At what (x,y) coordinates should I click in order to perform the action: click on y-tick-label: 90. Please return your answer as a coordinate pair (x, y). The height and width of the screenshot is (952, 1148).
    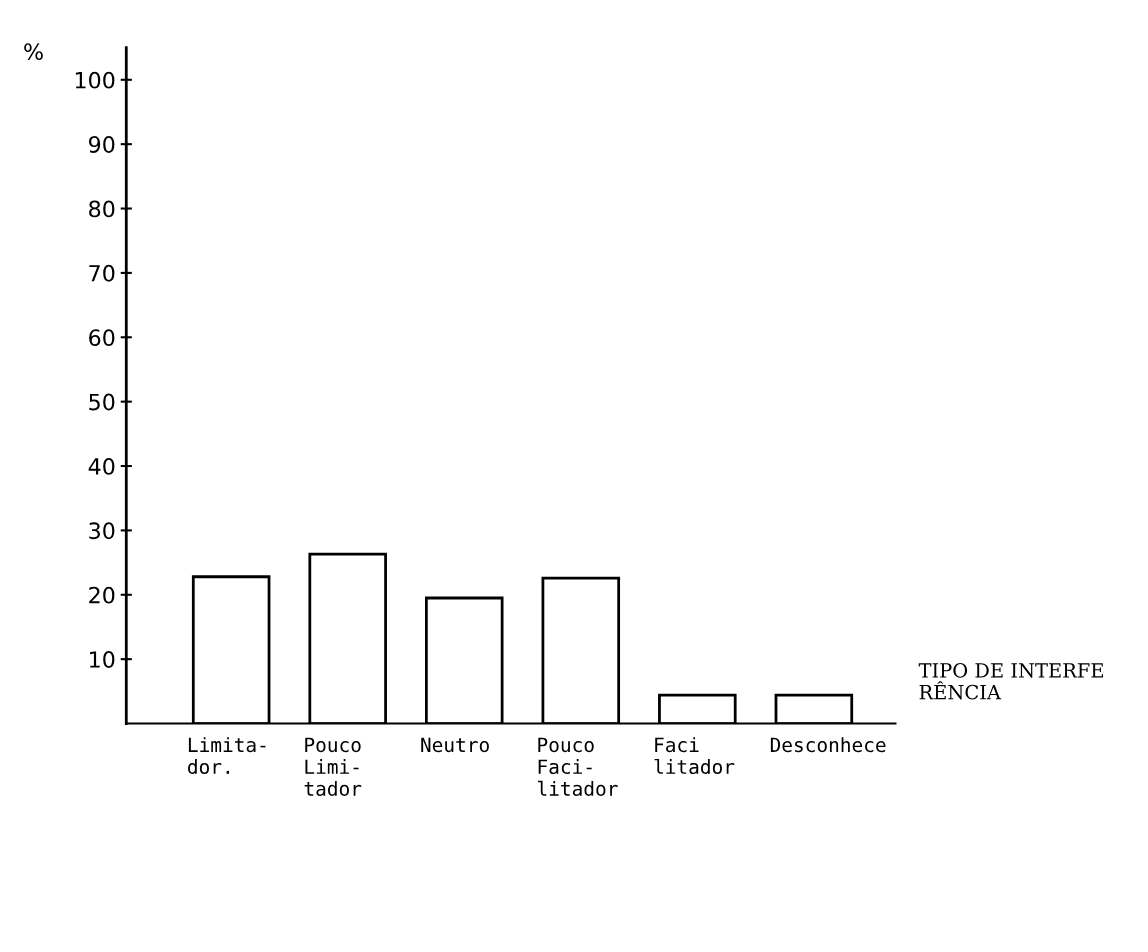
    Looking at the image, I should click on (101, 144).